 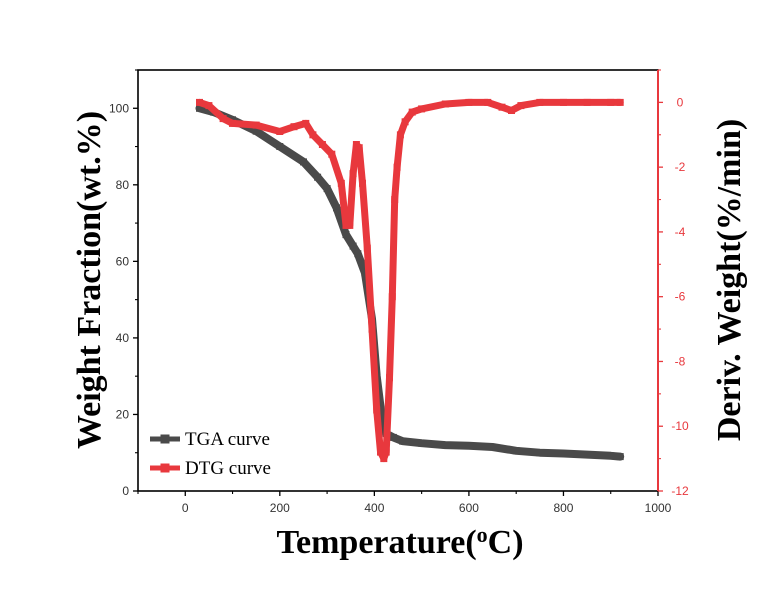 What do you see at coordinates (165, 439) in the screenshot?
I see `legend-marker-tga` at bounding box center [165, 439].